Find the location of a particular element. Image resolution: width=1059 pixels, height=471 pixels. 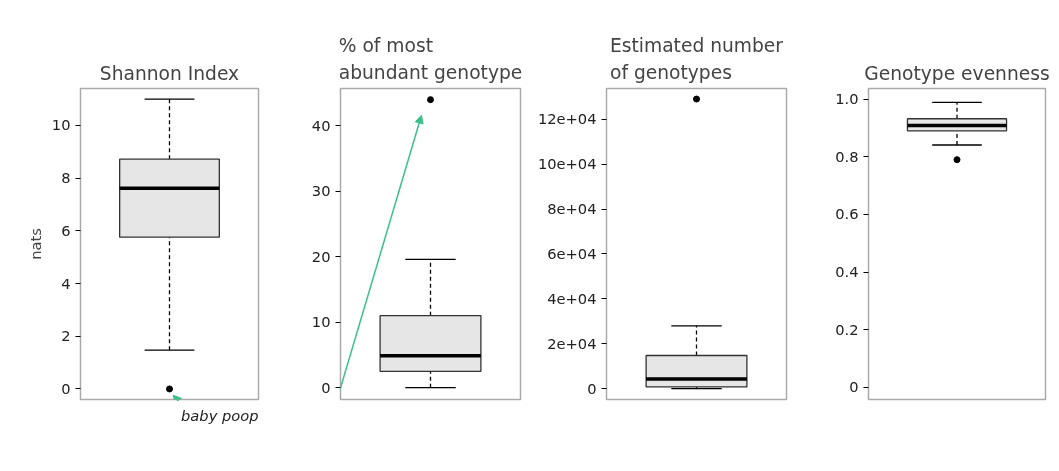

chart-title: Genotype evenness is located at coordinates (957, 73).